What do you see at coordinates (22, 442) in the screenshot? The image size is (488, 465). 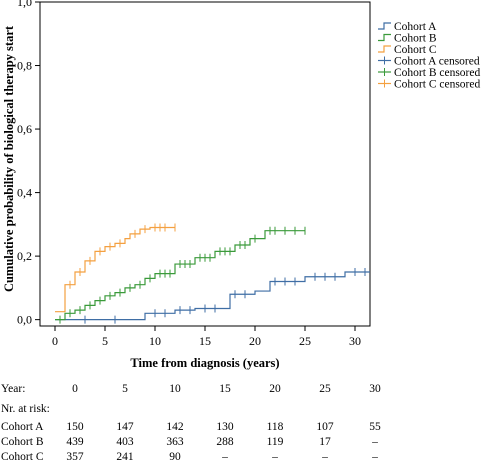 I see `risk-row-label: Cohort B` at bounding box center [22, 442].